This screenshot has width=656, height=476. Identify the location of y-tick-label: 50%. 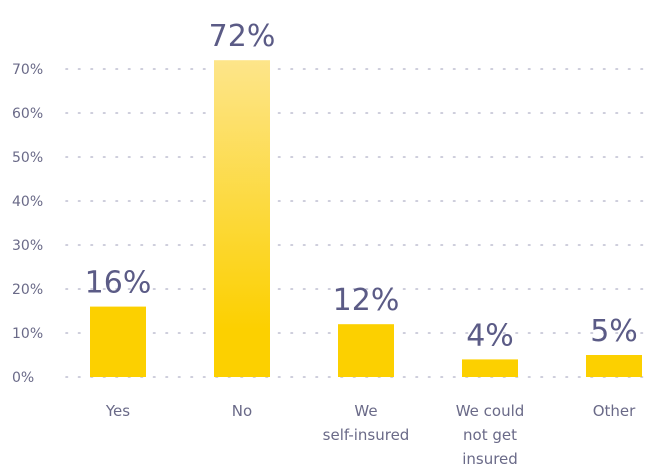
(27, 158).